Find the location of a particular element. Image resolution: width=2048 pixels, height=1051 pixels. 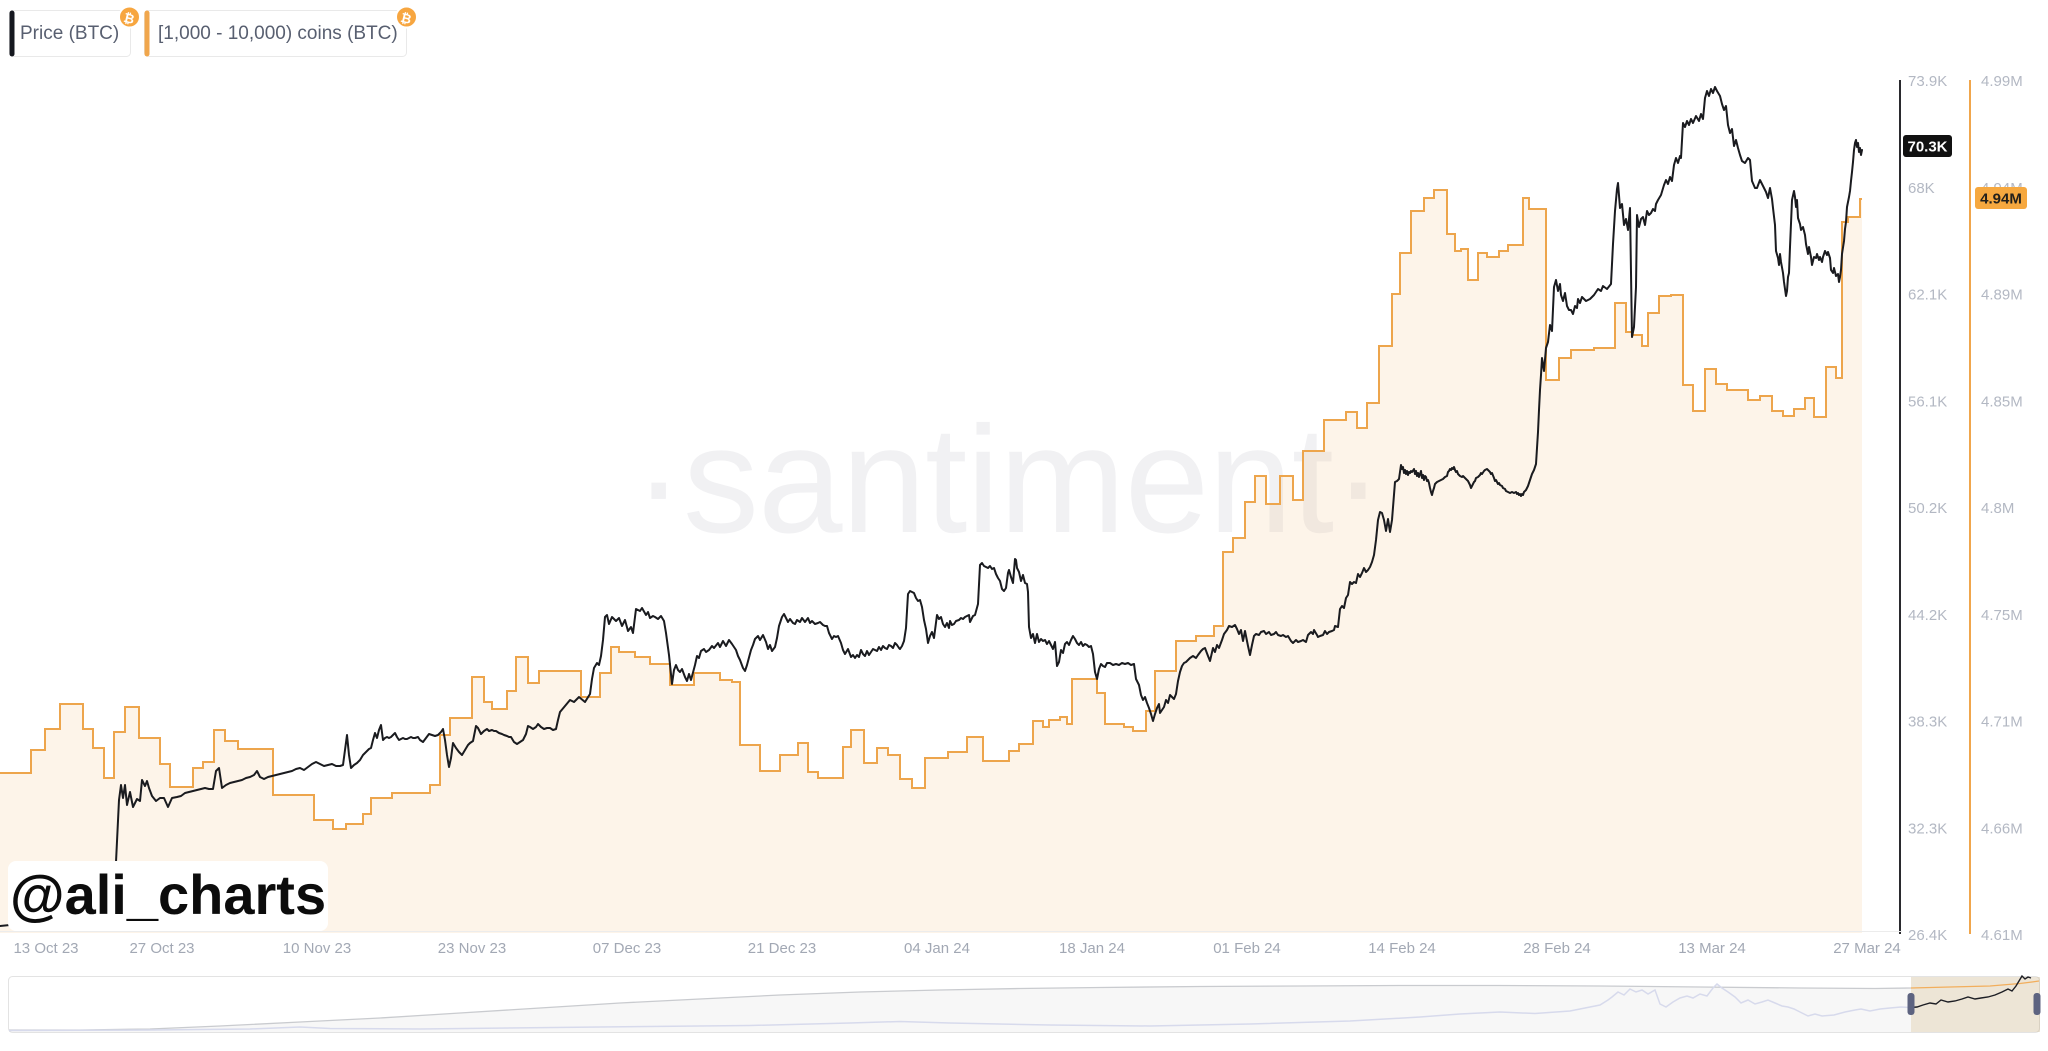

svg-text: 4.94M is located at coordinates (2001, 199).